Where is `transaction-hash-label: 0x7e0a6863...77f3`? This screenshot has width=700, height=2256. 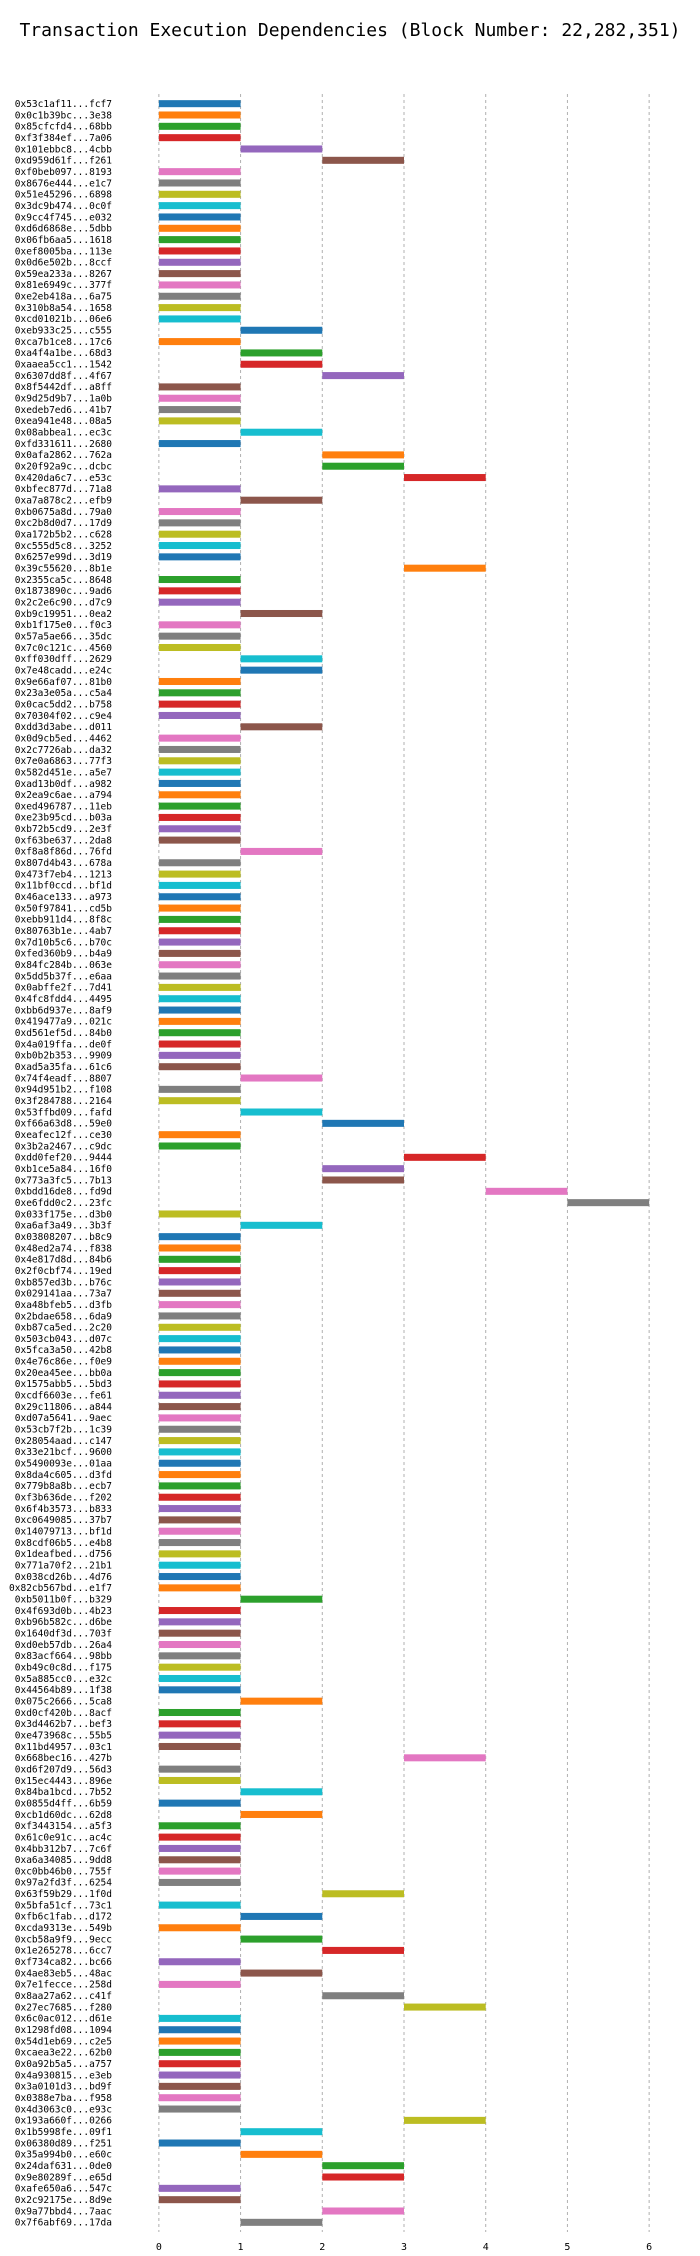 transaction-hash-label: 0x7e0a6863...77f3 is located at coordinates (63, 761).